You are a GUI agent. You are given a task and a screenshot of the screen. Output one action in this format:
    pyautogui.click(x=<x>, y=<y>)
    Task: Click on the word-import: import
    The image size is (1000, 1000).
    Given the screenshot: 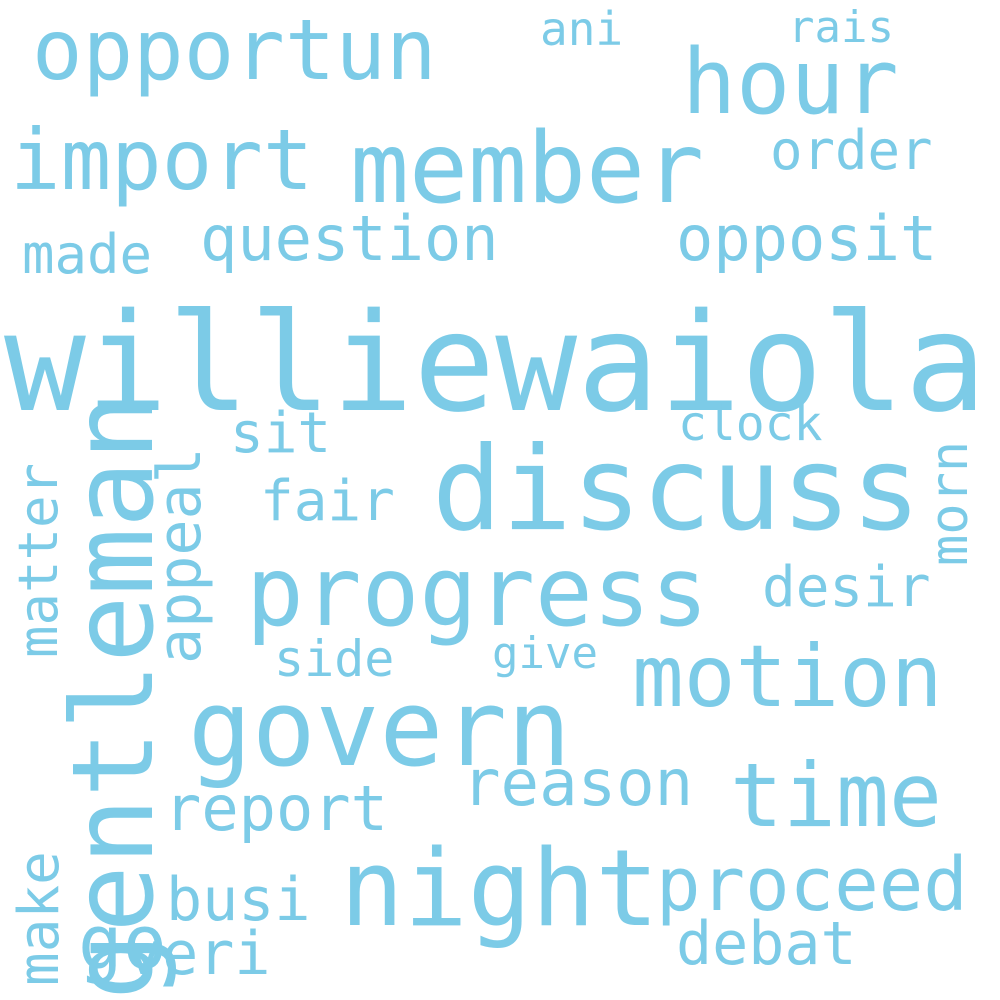 What is the action you would take?
    pyautogui.click(x=162, y=160)
    